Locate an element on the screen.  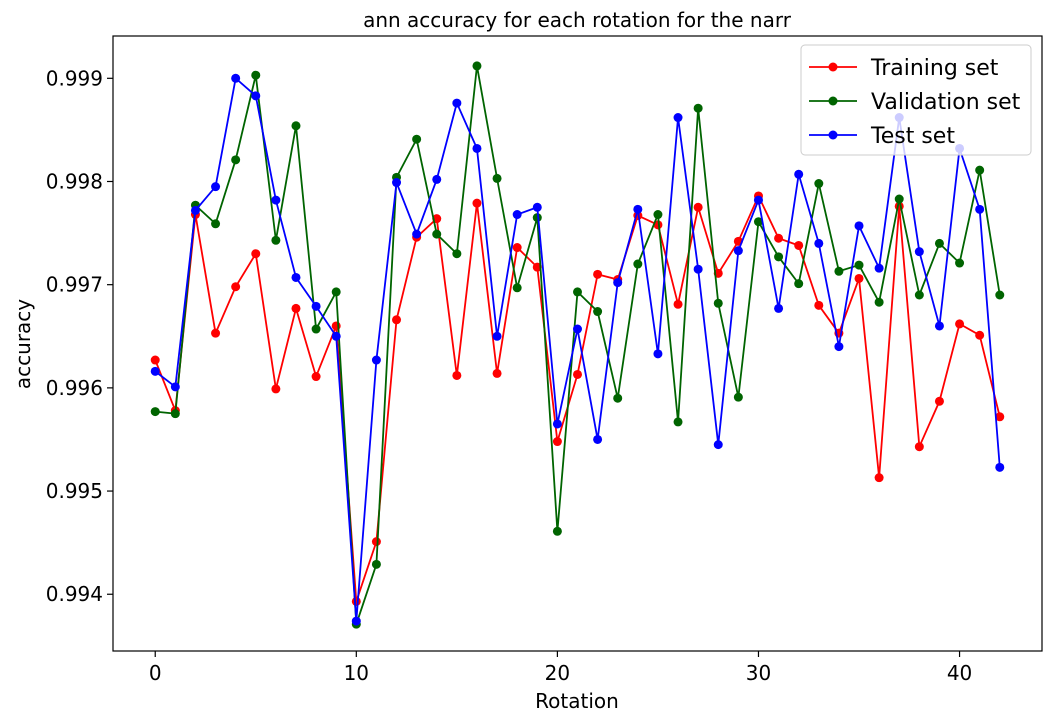
x-tick-label: 40 is located at coordinates (959, 673).